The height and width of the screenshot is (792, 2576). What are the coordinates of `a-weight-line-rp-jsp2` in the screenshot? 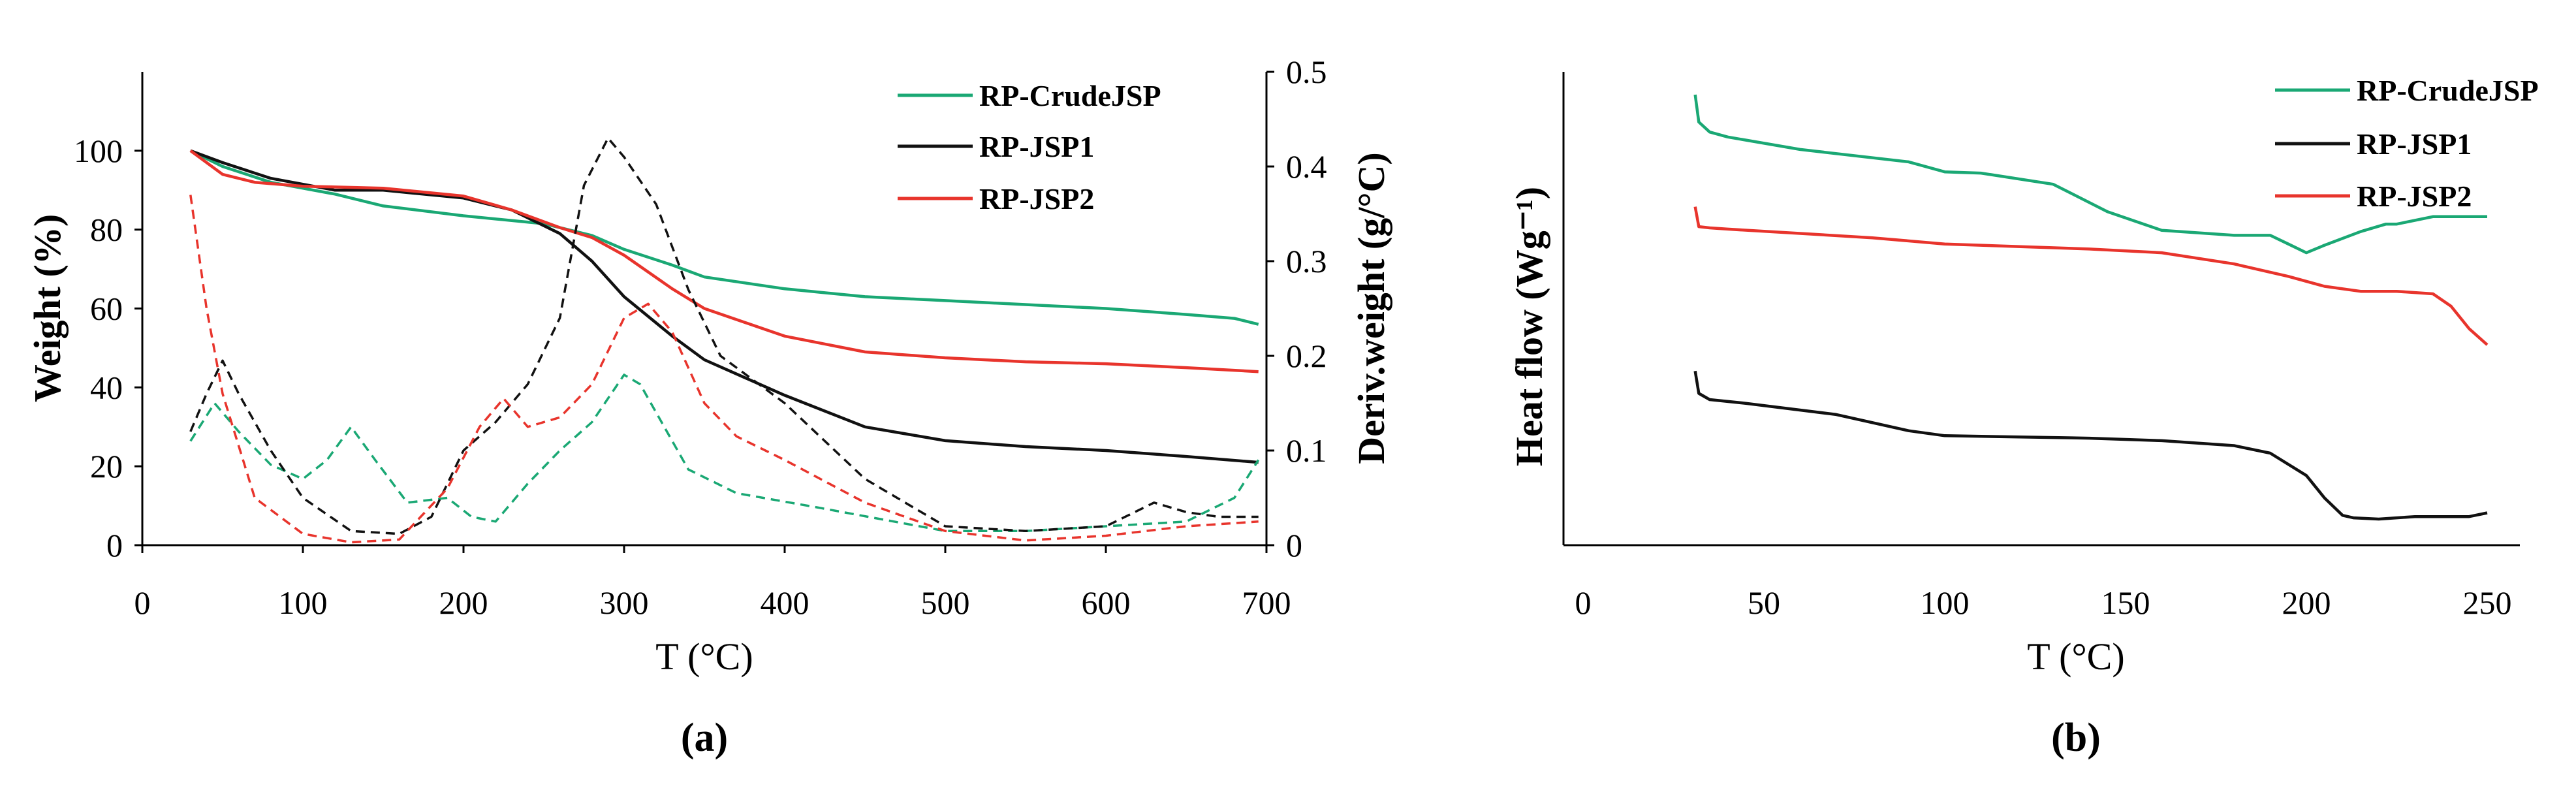 It's located at (724, 261).